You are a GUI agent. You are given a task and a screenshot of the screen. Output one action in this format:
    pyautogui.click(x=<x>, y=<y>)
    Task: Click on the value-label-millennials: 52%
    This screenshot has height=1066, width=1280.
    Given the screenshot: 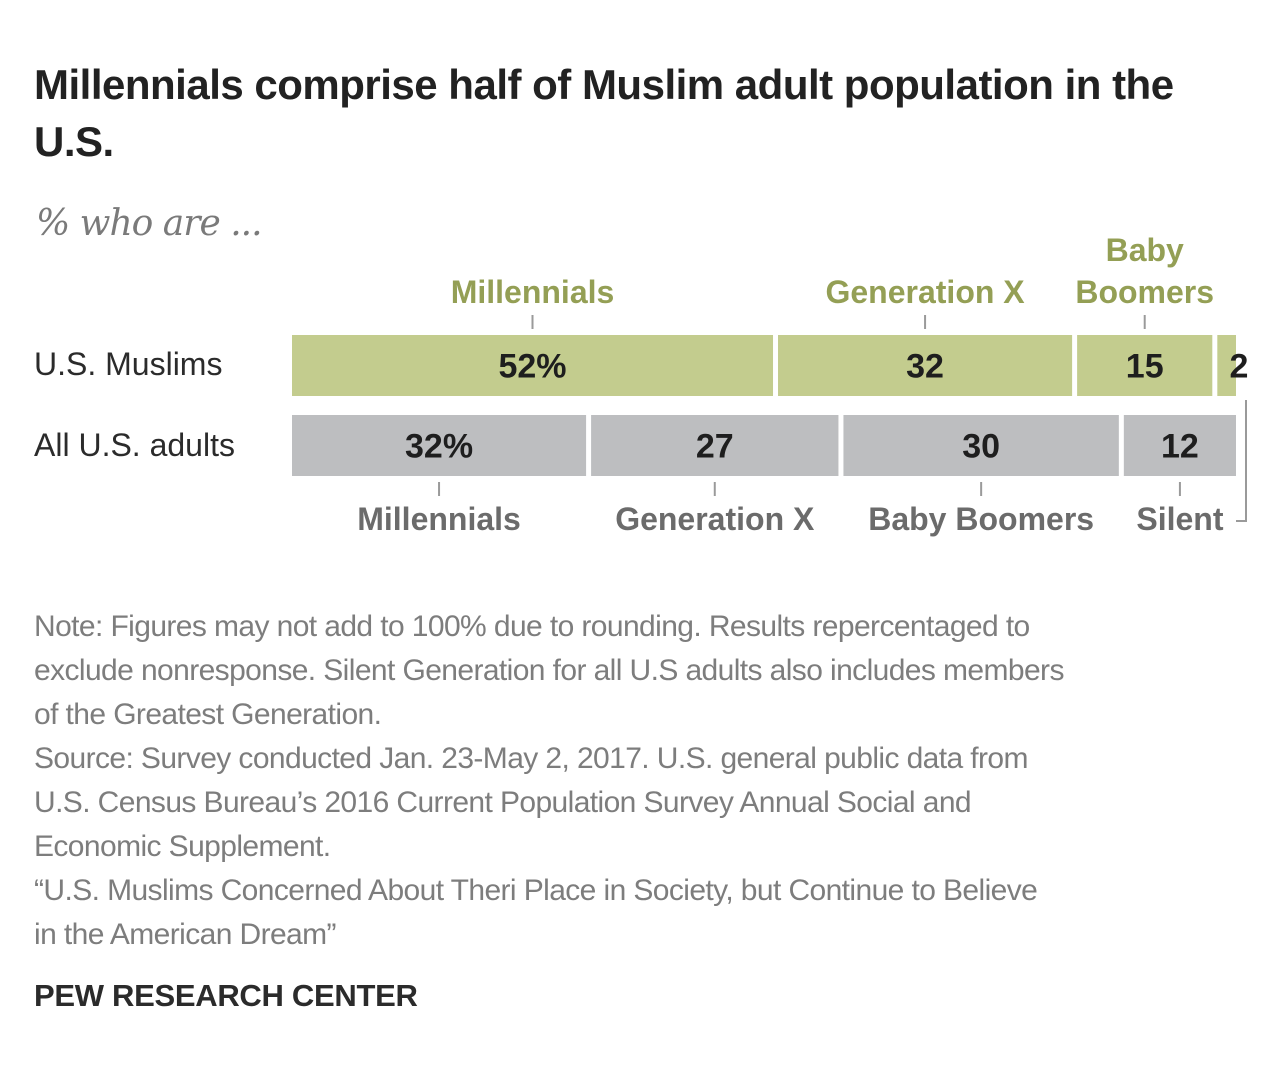 What is the action you would take?
    pyautogui.click(x=532, y=367)
    